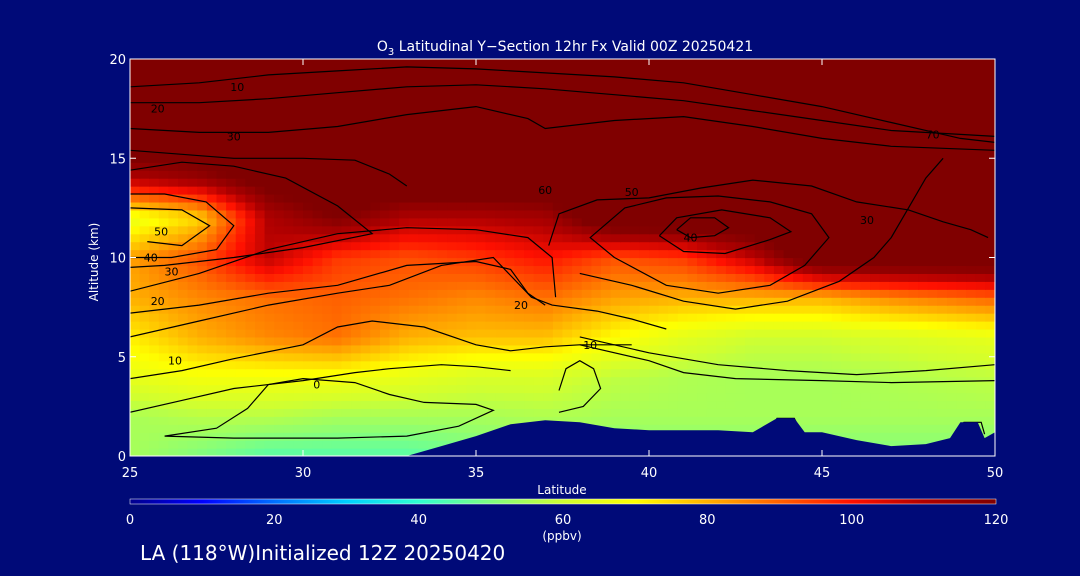 The height and width of the screenshot is (576, 1080). What do you see at coordinates (172, 271) in the screenshot?
I see `contour-label: 30` at bounding box center [172, 271].